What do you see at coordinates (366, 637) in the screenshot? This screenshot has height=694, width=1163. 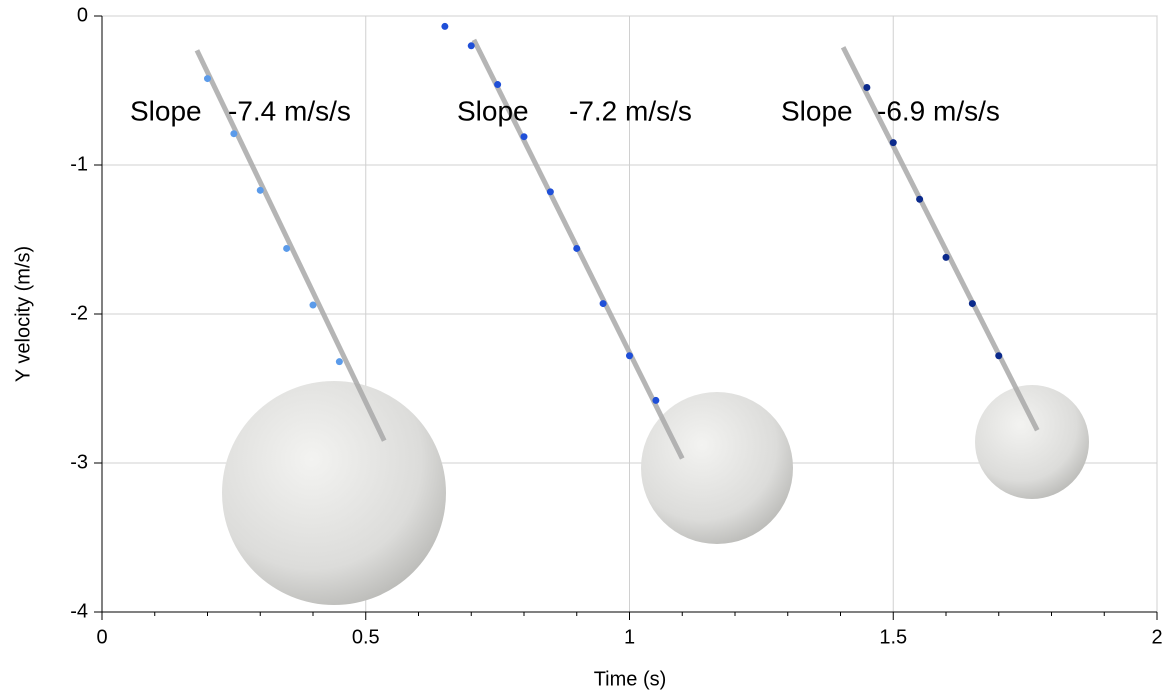 I see `x-tick-label: 0.5` at bounding box center [366, 637].